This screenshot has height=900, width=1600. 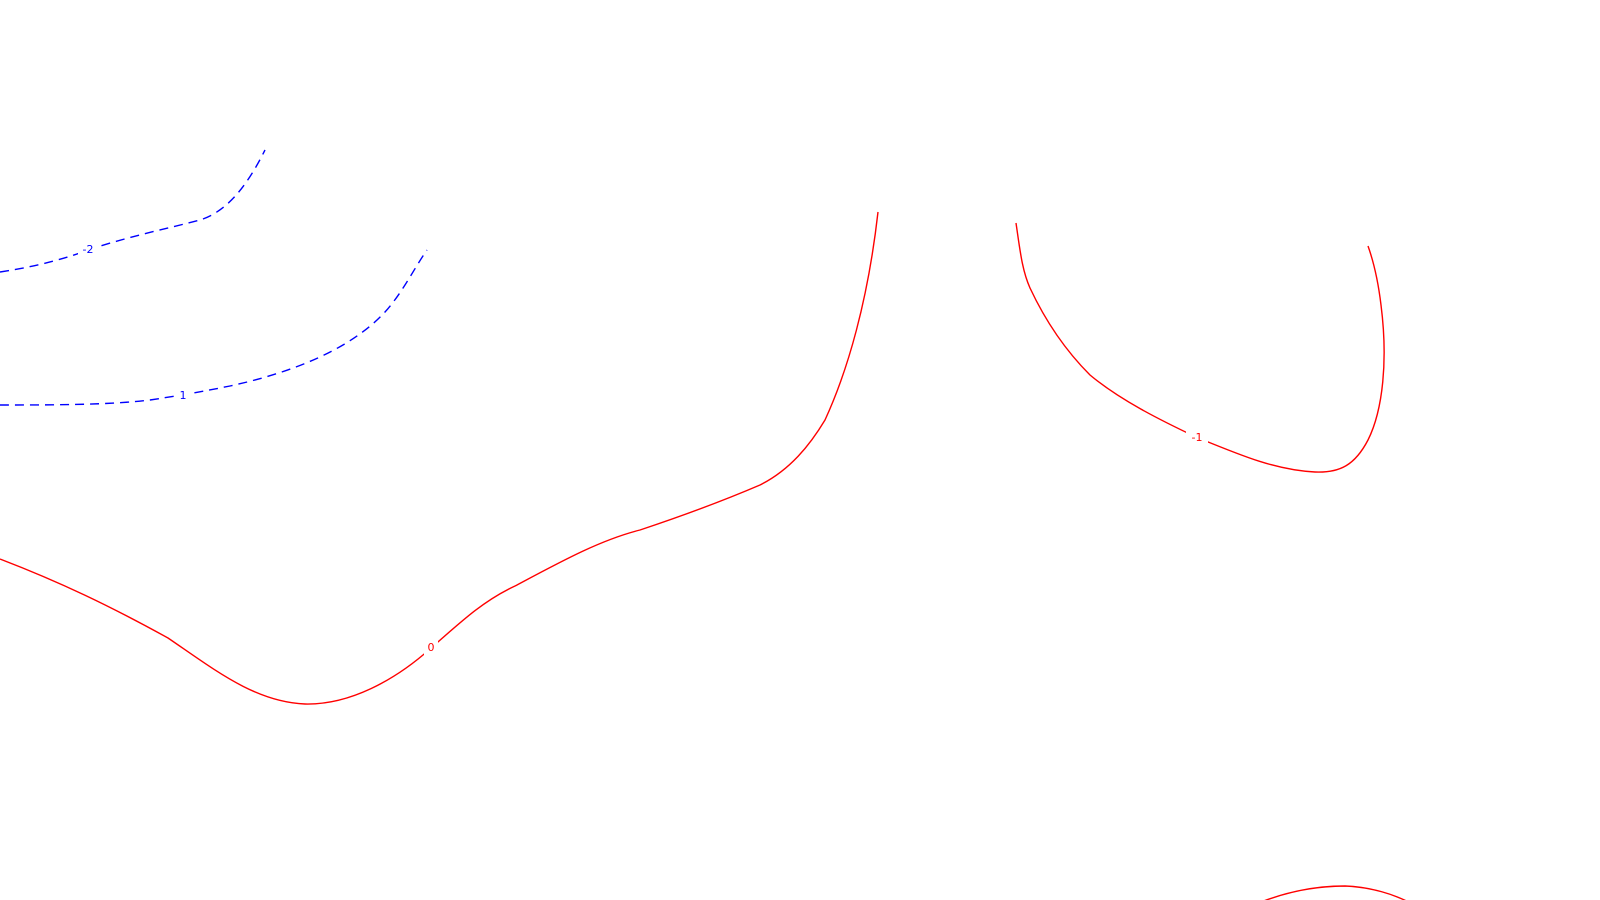 I want to click on contour-blue-upper: -2, so click(x=133, y=211).